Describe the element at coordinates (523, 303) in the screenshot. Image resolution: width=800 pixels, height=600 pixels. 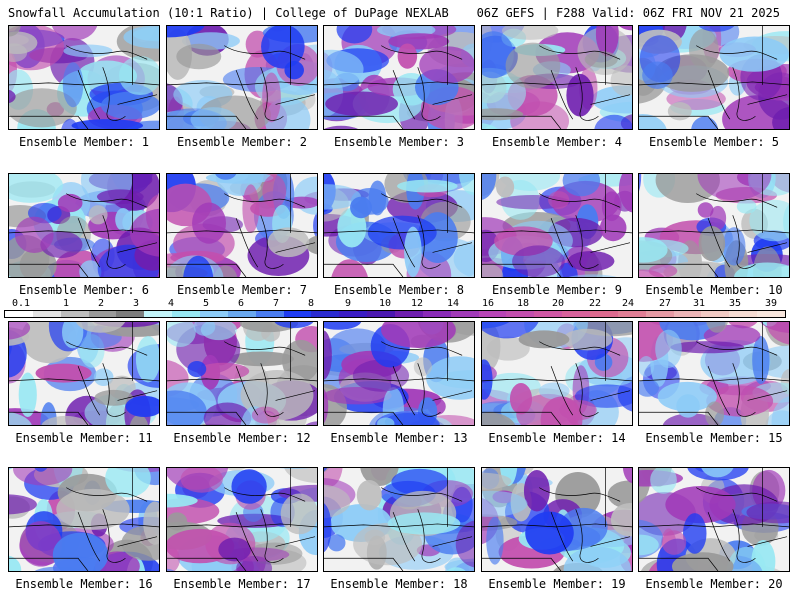
I see `colorbar-tick-label: 18` at that location.